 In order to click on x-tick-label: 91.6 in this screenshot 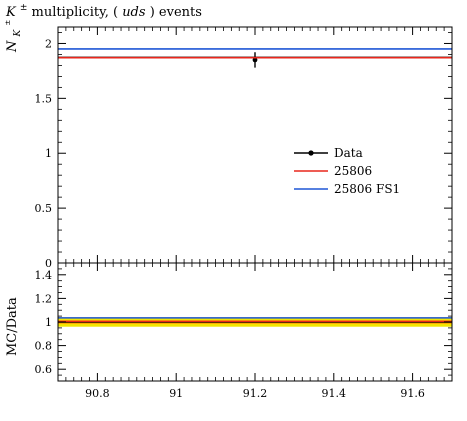, I will do `click(412, 393)`.